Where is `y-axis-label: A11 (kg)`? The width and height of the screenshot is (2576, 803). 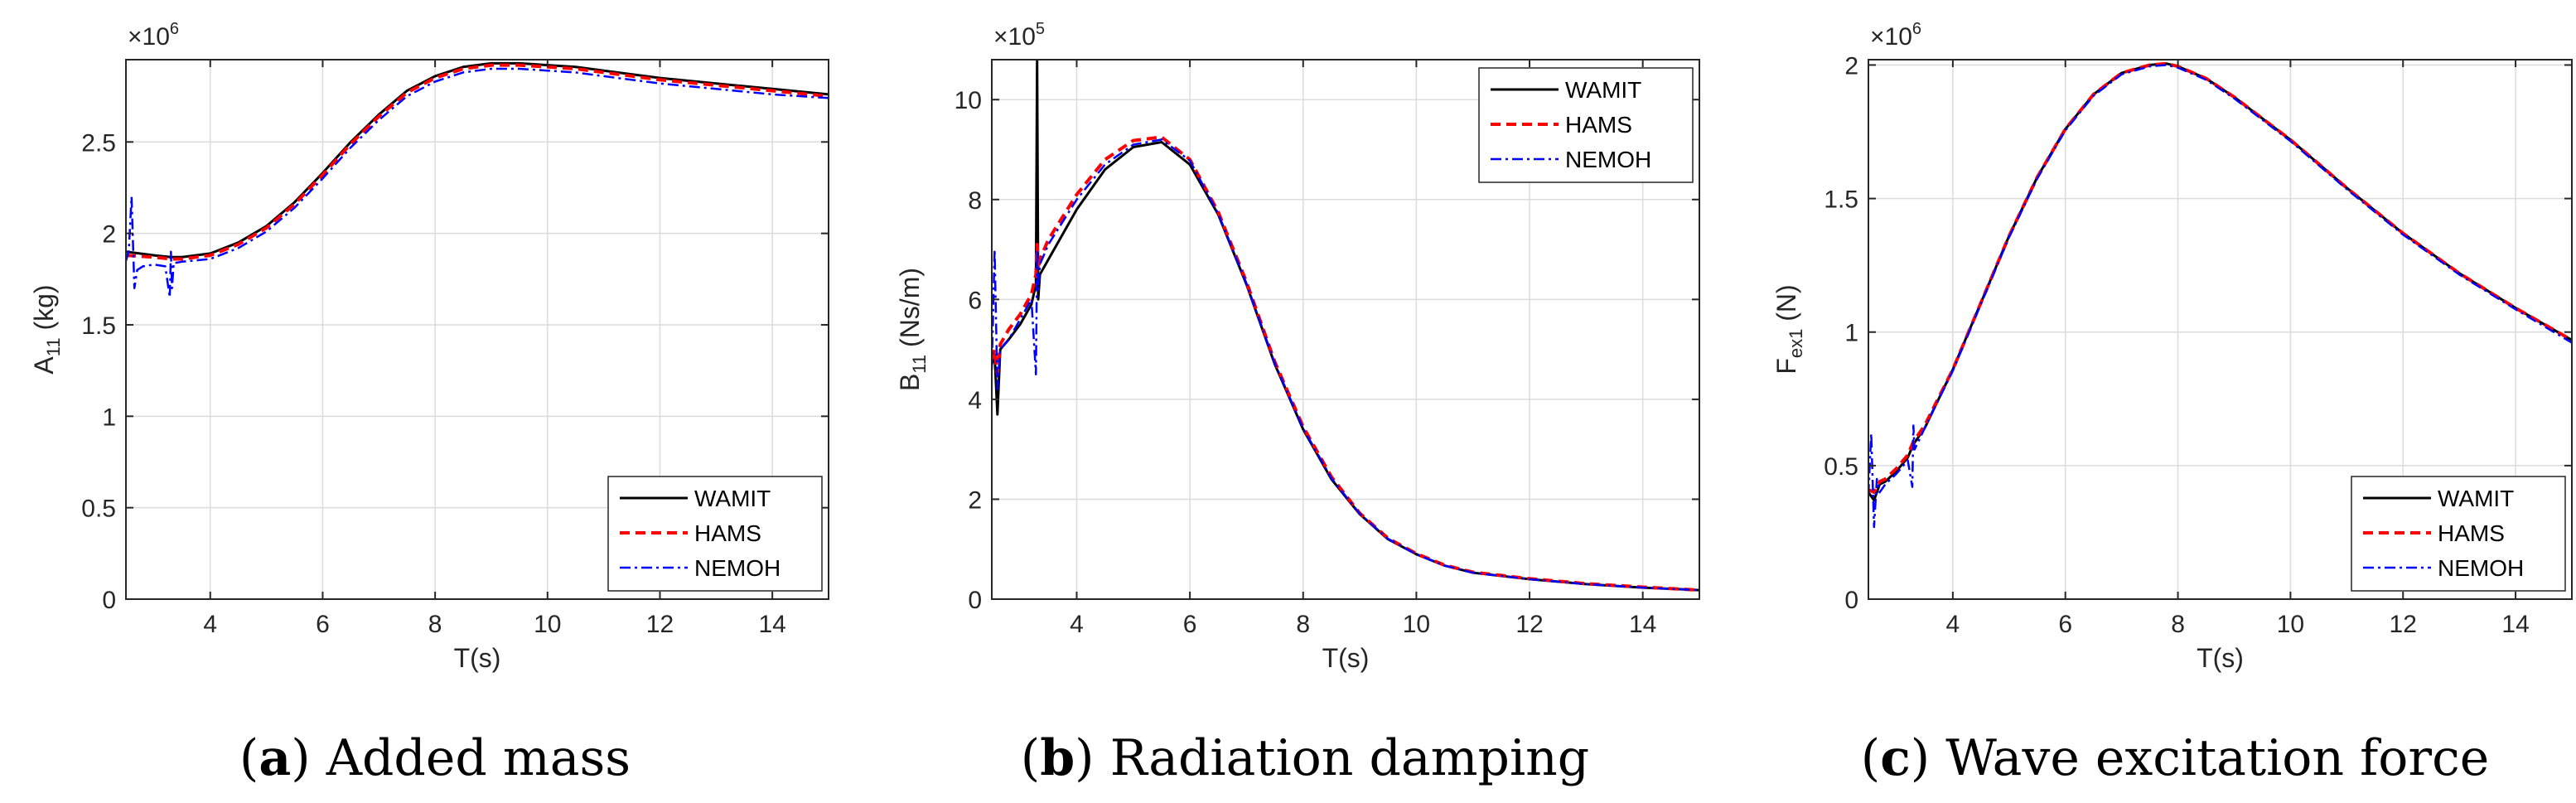 y-axis-label: A11 (kg) is located at coordinates (46, 329).